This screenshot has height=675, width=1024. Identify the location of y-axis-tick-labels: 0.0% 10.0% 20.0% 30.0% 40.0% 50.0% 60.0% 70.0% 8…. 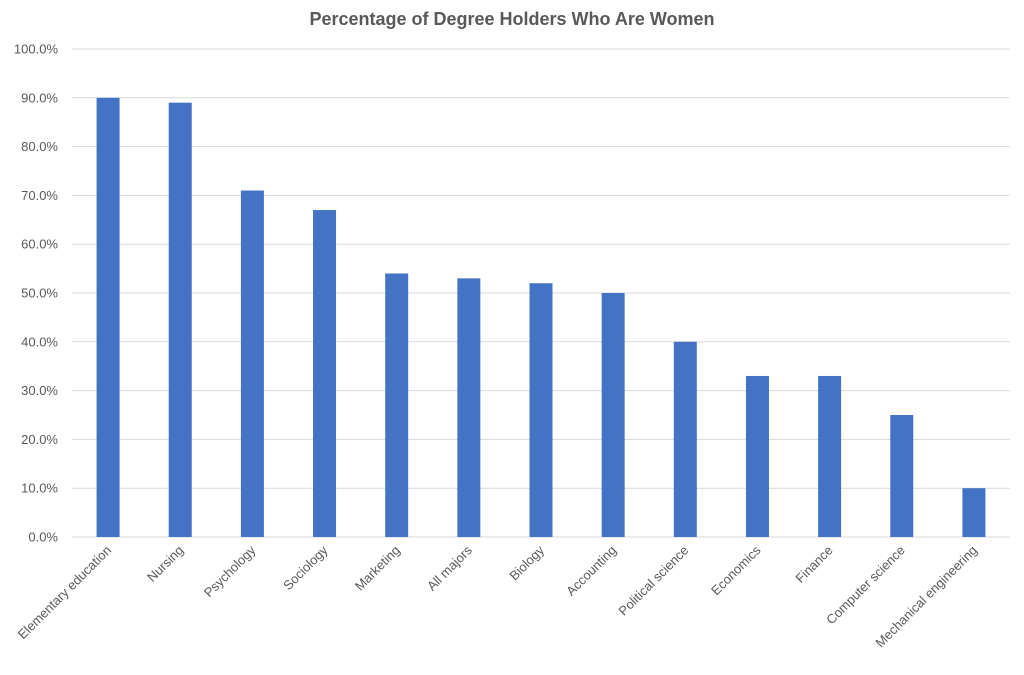
(36, 293).